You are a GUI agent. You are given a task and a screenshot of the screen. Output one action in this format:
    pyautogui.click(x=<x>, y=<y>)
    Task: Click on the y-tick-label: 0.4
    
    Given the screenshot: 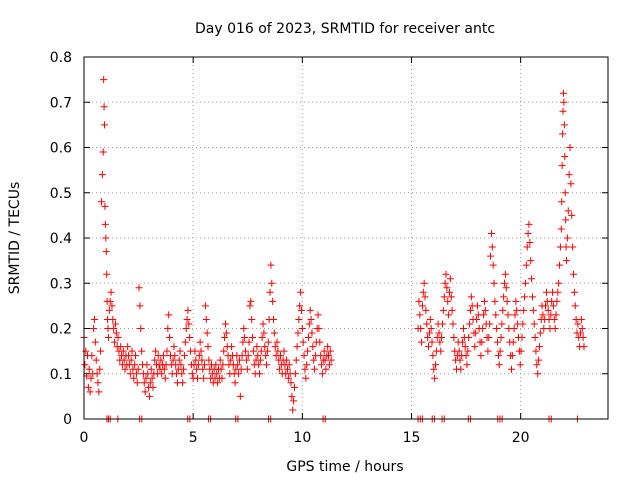 What is the action you would take?
    pyautogui.click(x=61, y=239)
    